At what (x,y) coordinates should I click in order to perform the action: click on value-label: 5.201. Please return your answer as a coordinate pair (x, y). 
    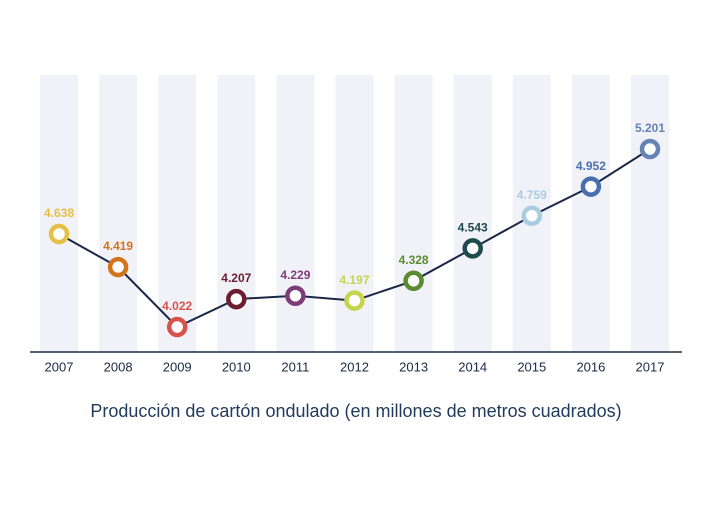
    Looking at the image, I should click on (650, 128).